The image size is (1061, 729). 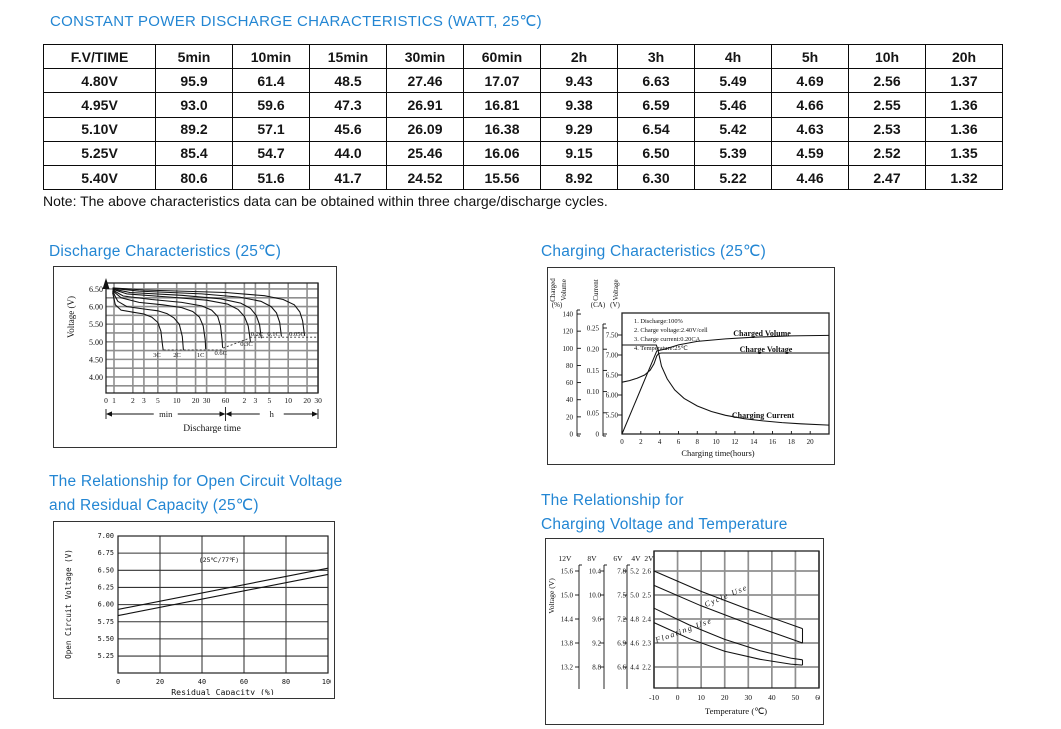 What do you see at coordinates (661, 348) in the screenshot?
I see `chart-text: 4. Temperature:25℃` at bounding box center [661, 348].